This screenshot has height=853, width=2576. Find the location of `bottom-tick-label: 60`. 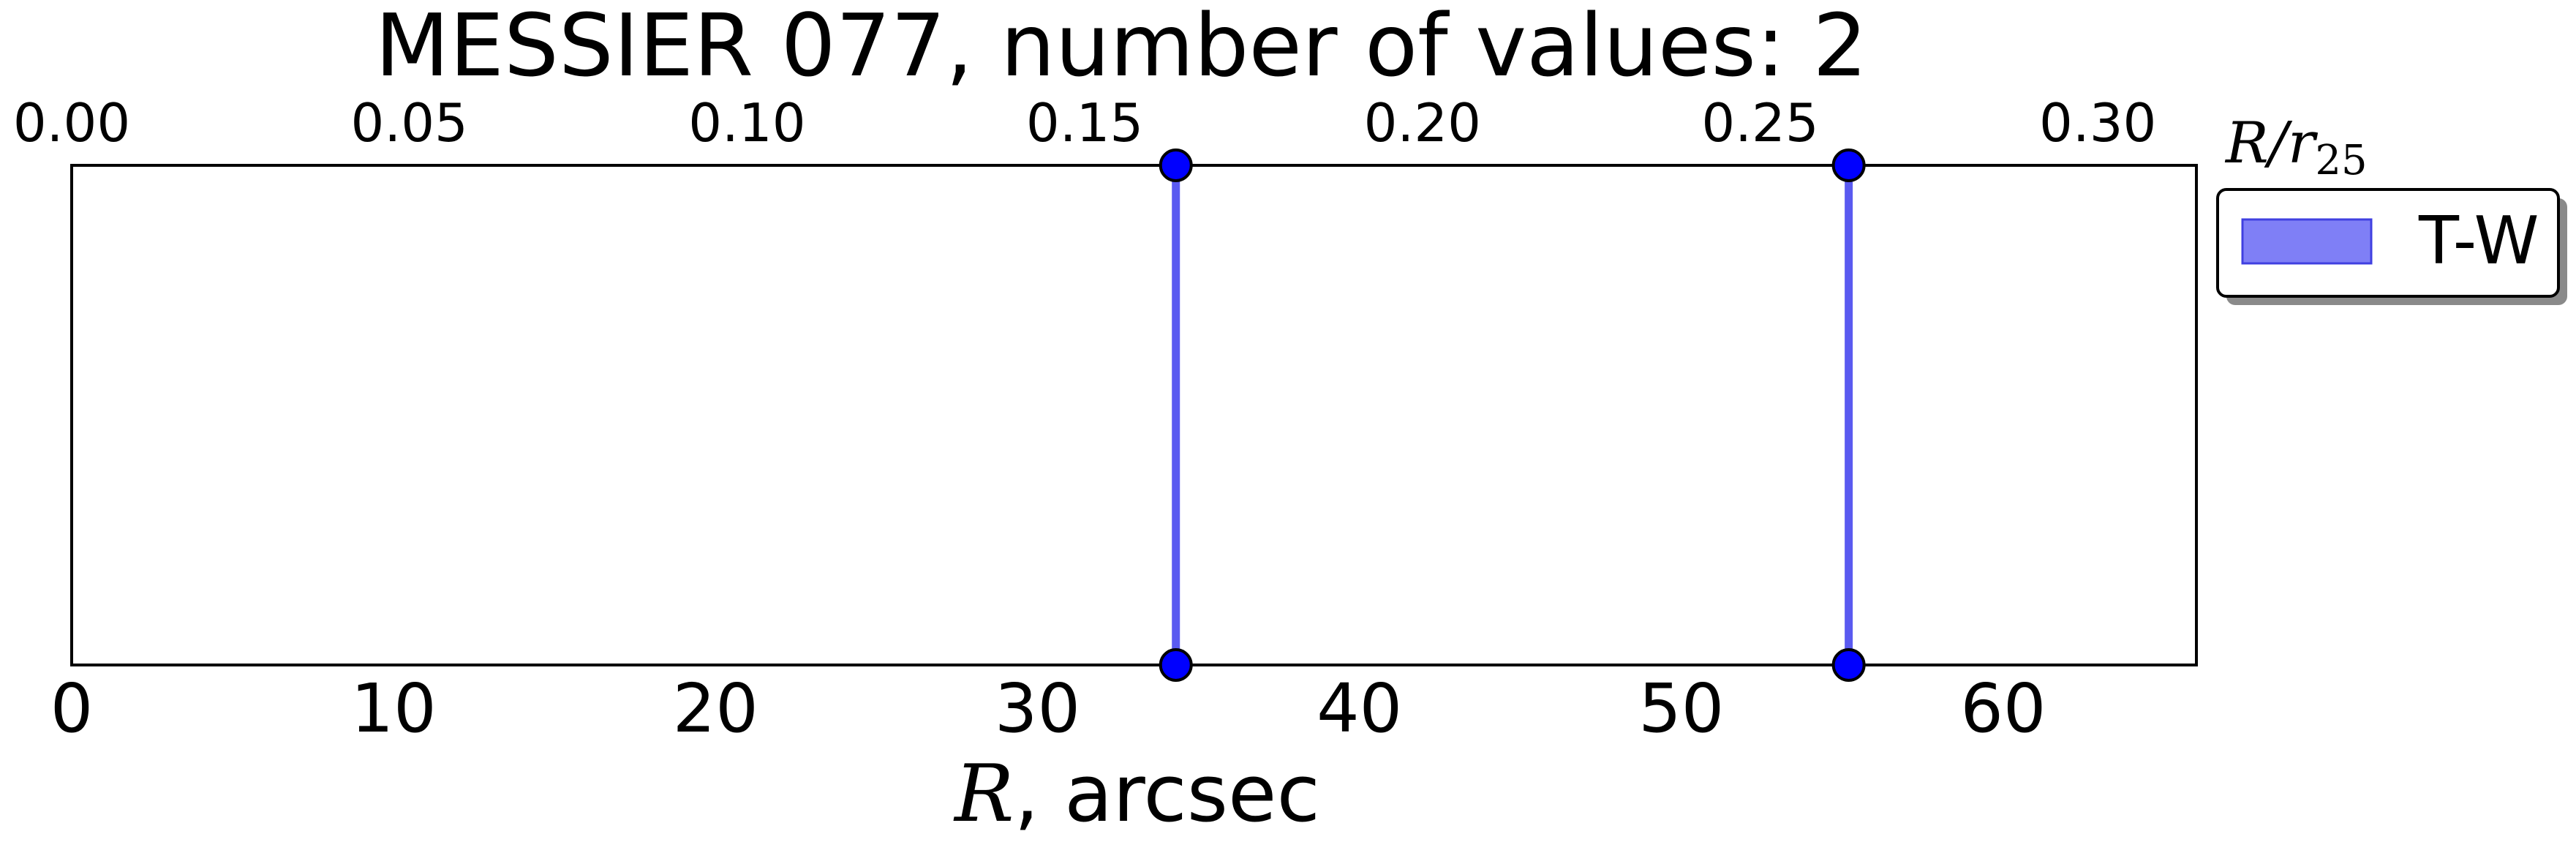

bottom-tick-label: 60 is located at coordinates (2003, 708).